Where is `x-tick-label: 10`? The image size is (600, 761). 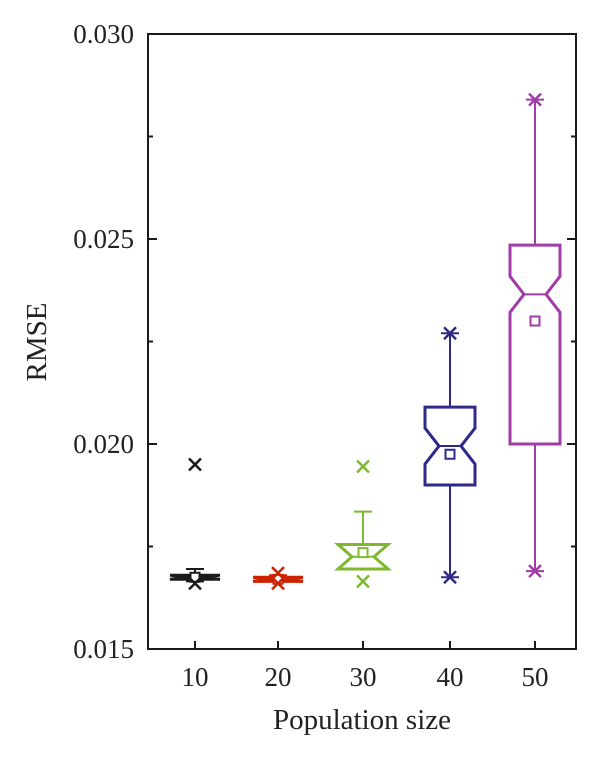 x-tick-label: 10 is located at coordinates (195, 677).